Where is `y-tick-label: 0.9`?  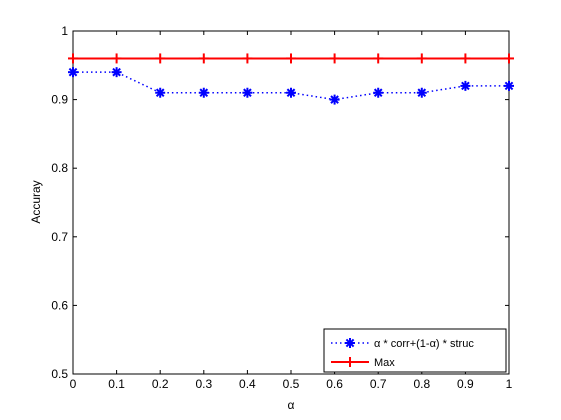 y-tick-label: 0.9 is located at coordinates (59, 100).